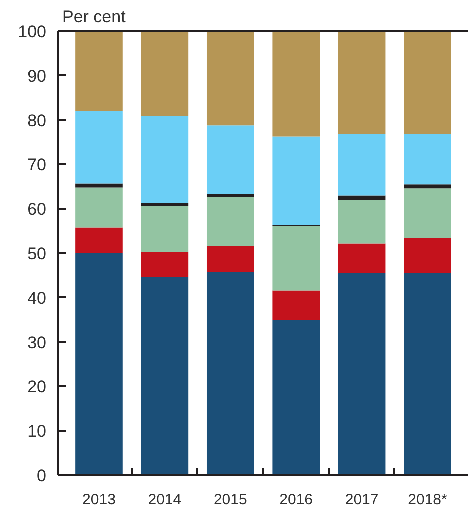  I want to click on y-tick-label: 10, so click(37, 432).